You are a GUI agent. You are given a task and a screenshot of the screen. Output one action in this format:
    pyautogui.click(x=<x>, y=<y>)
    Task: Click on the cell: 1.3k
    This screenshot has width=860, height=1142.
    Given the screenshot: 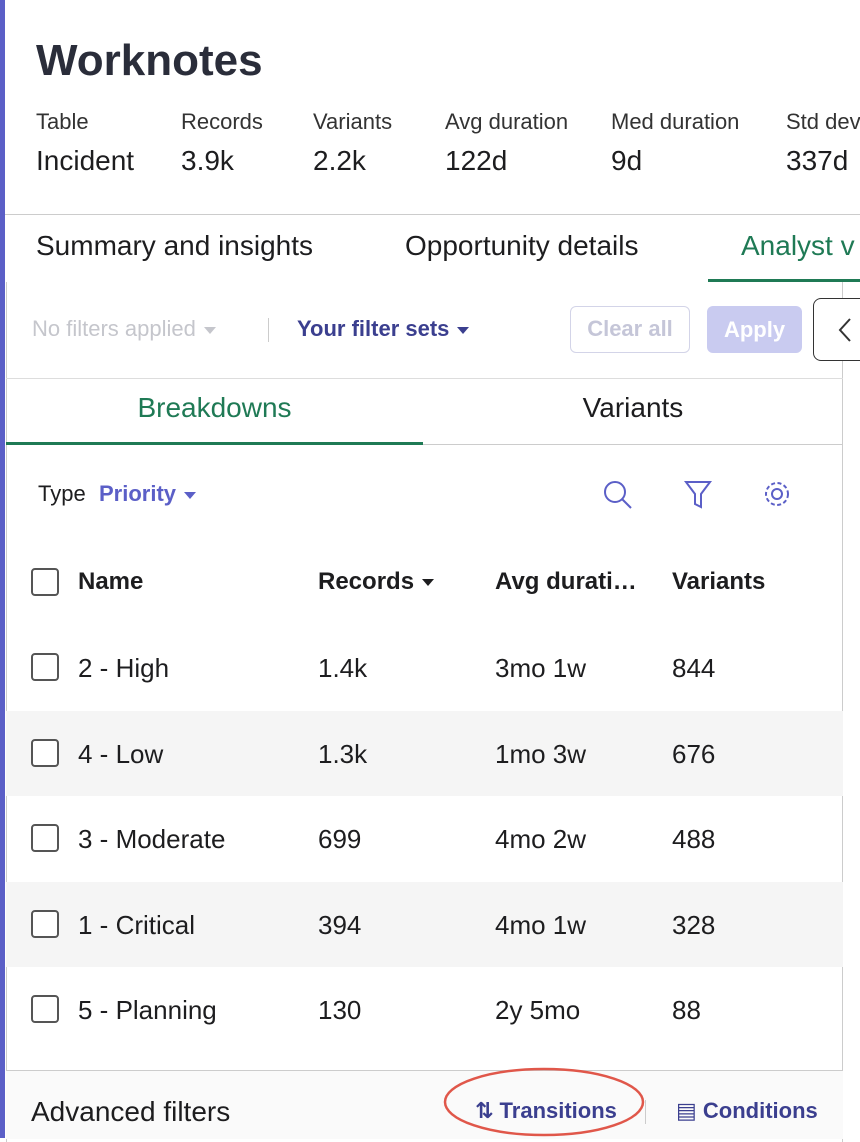 What is the action you would take?
    pyautogui.click(x=343, y=753)
    